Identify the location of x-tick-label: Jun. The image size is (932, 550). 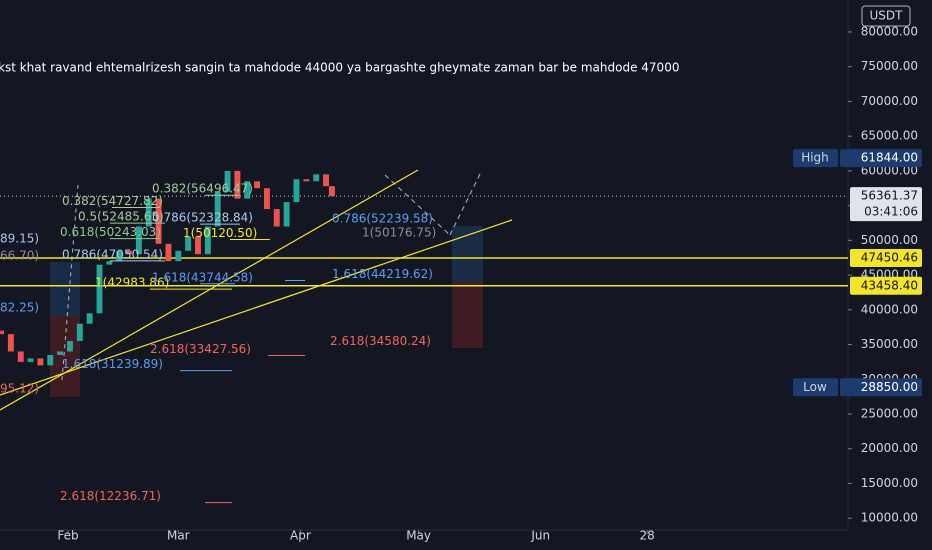
(540, 536).